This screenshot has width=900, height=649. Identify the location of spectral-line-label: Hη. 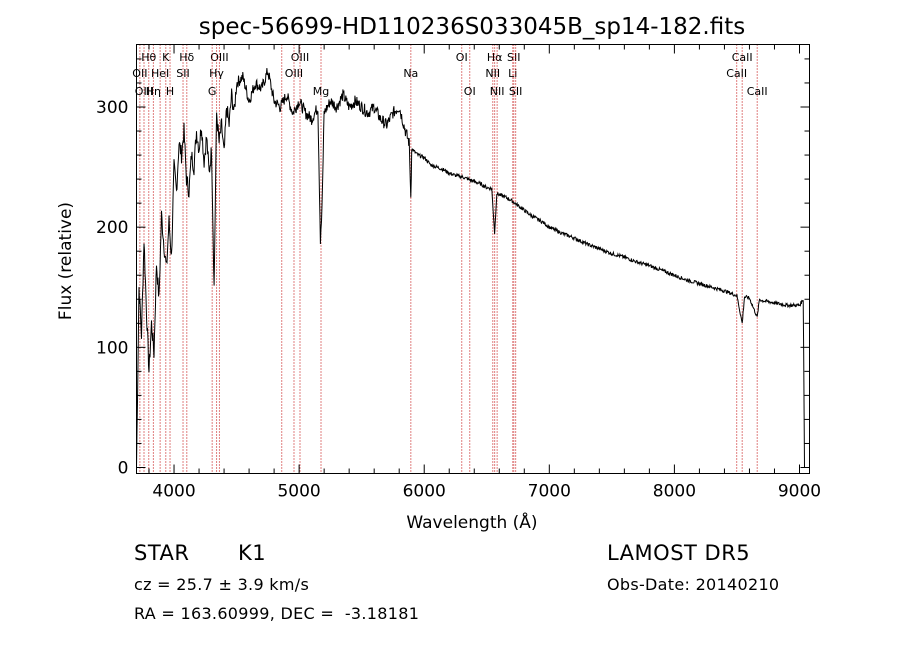
(153, 91).